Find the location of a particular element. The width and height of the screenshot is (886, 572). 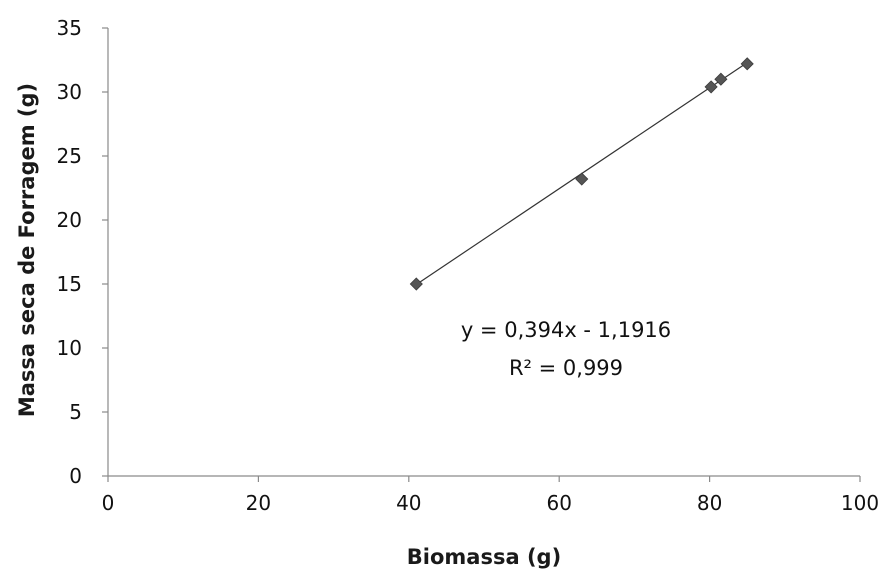

x-tick-label: 20 is located at coordinates (258, 503).